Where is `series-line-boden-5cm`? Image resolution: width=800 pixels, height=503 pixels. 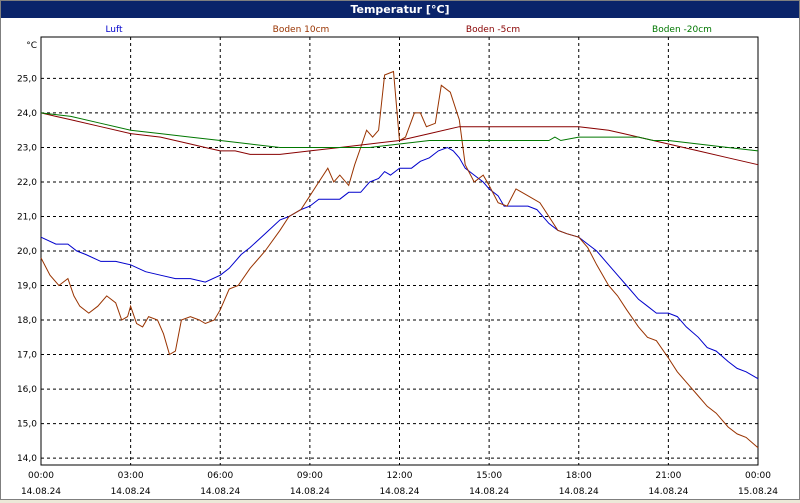
series-line-boden-5cm is located at coordinates (399, 139).